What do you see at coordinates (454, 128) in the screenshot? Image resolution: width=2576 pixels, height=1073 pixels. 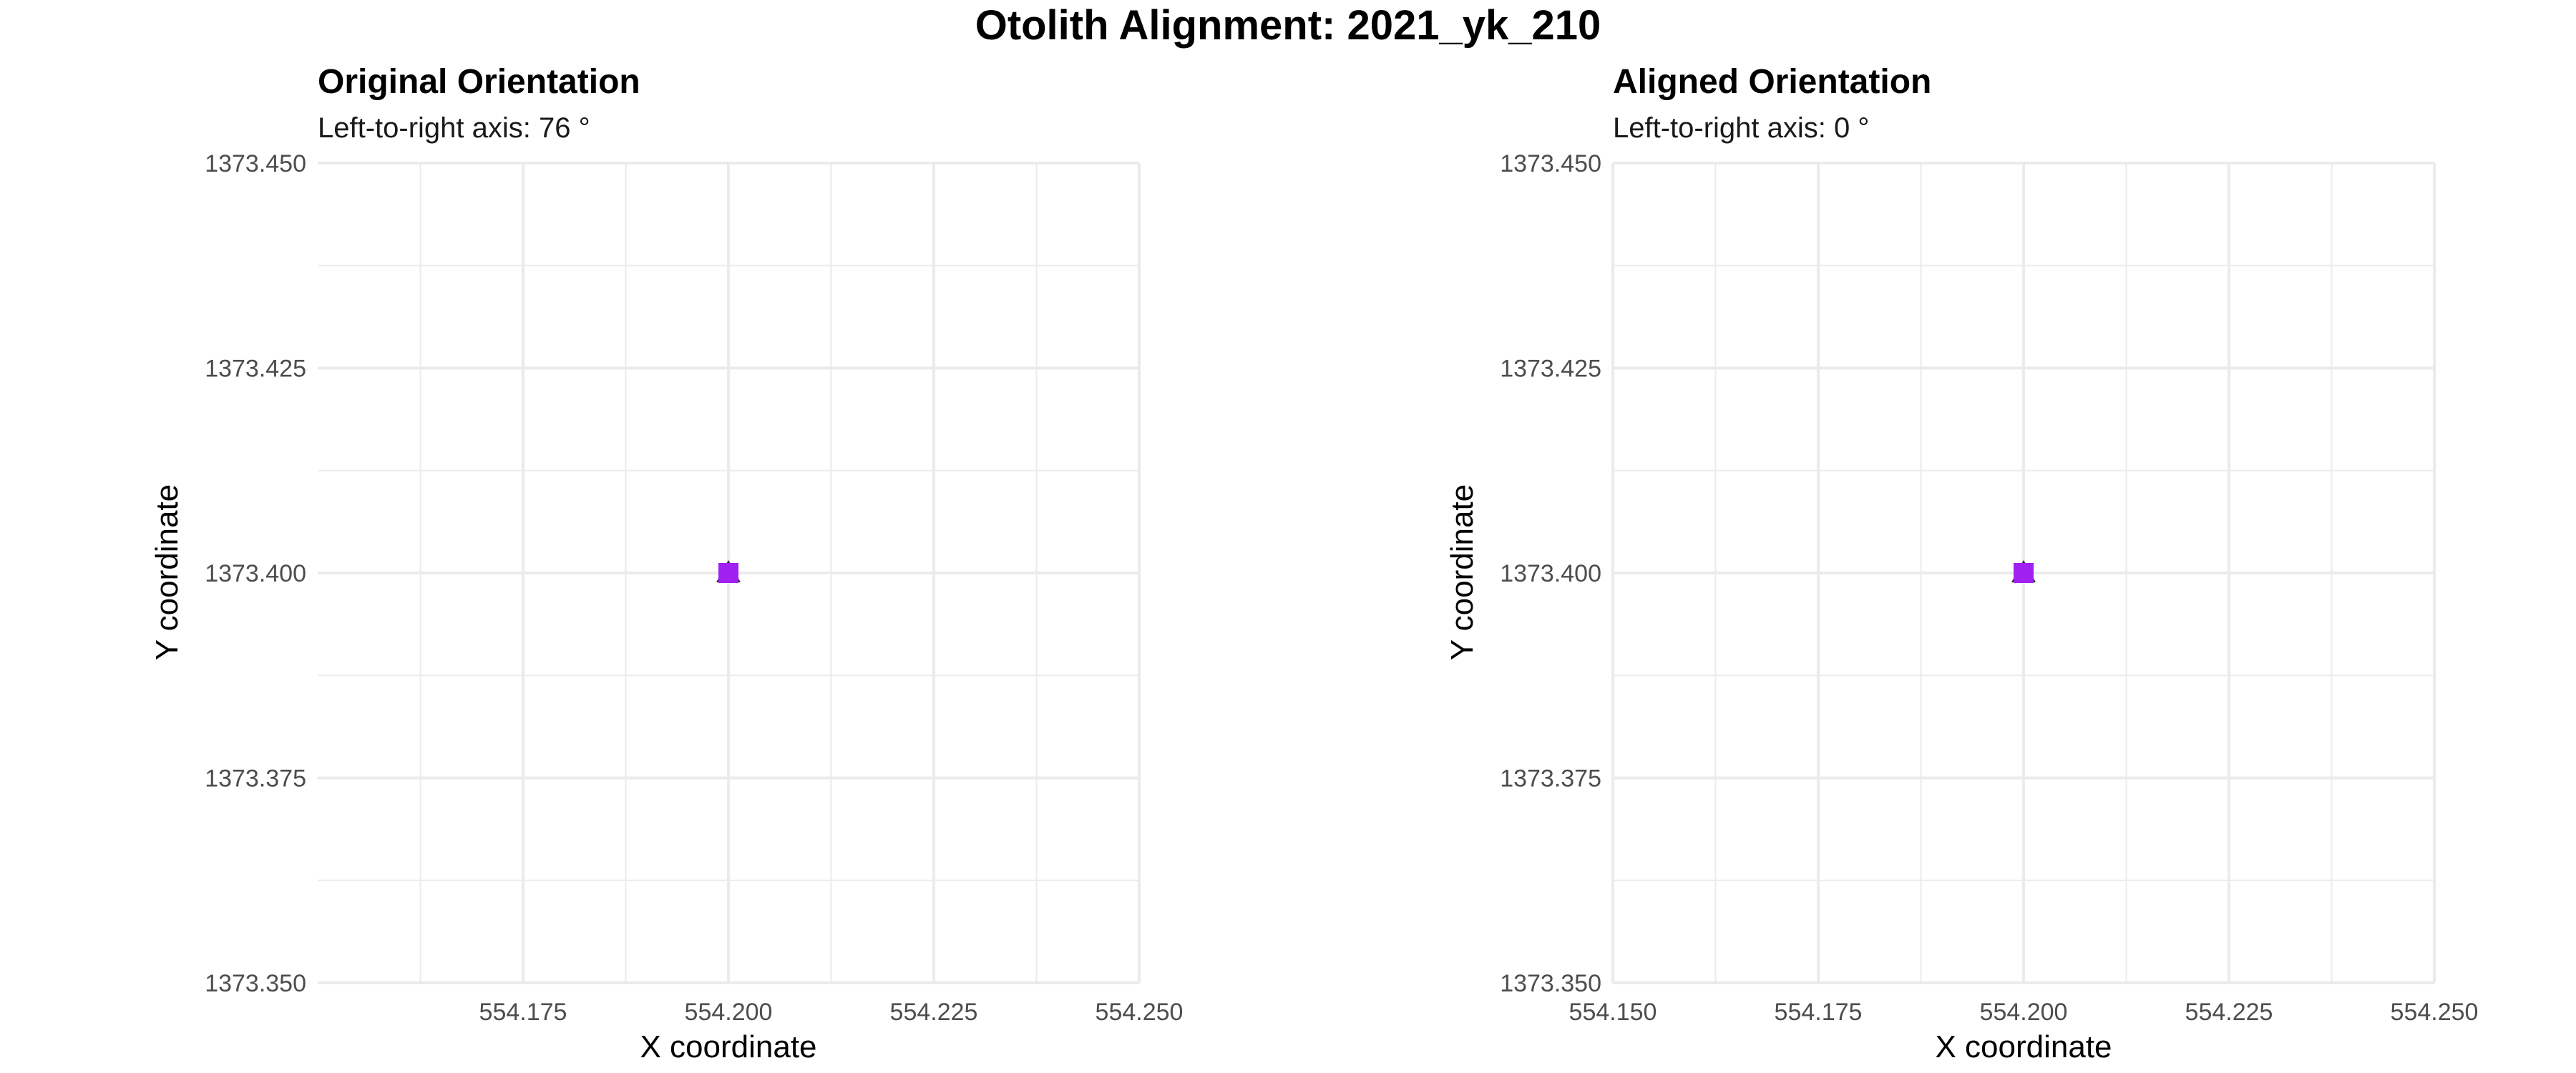 I see `panel-subtitle: Left-to-right axis: 76 °` at bounding box center [454, 128].